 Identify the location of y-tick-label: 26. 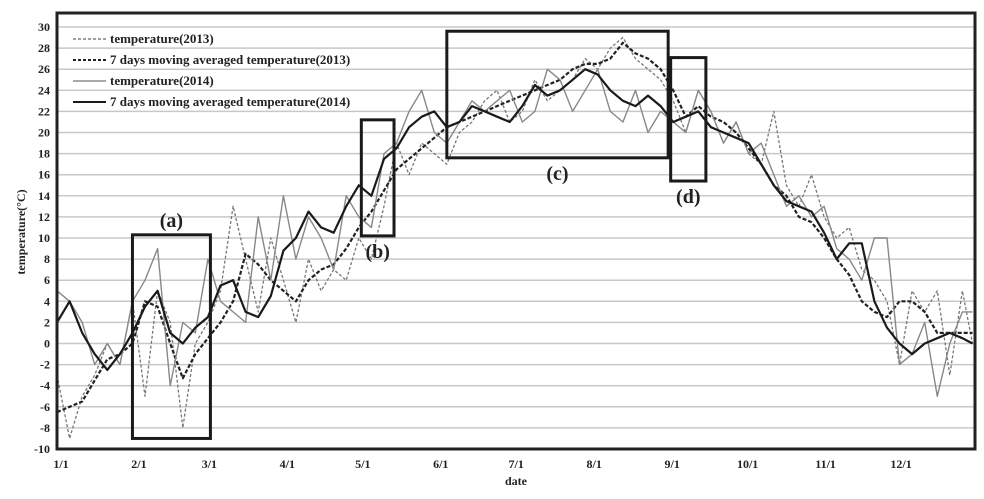
(44, 69).